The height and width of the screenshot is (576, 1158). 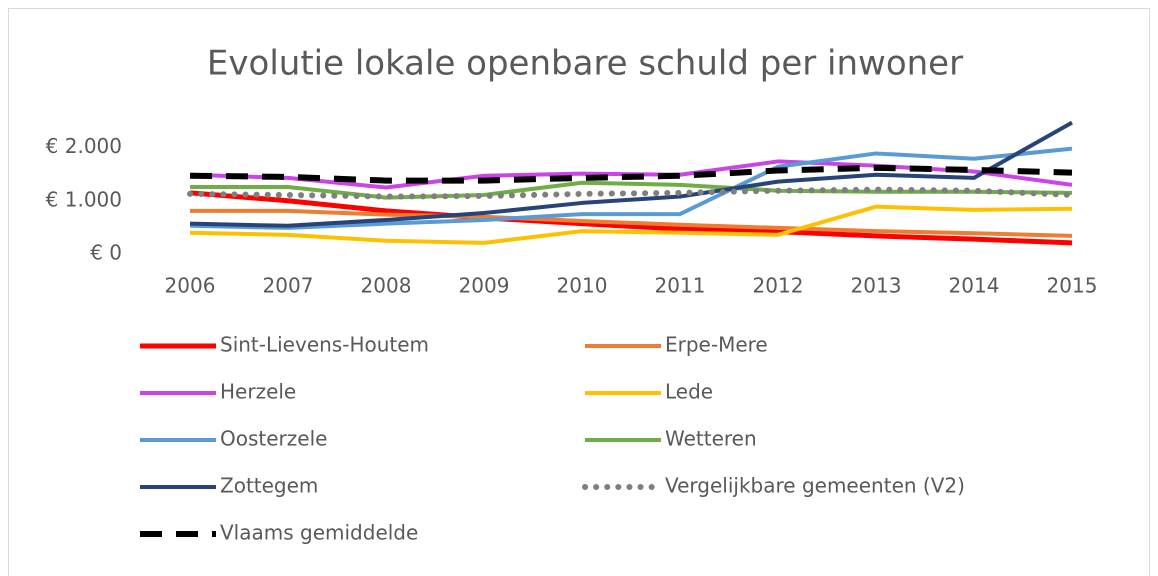 I want to click on y-tick-label: € 0, so click(x=106, y=253).